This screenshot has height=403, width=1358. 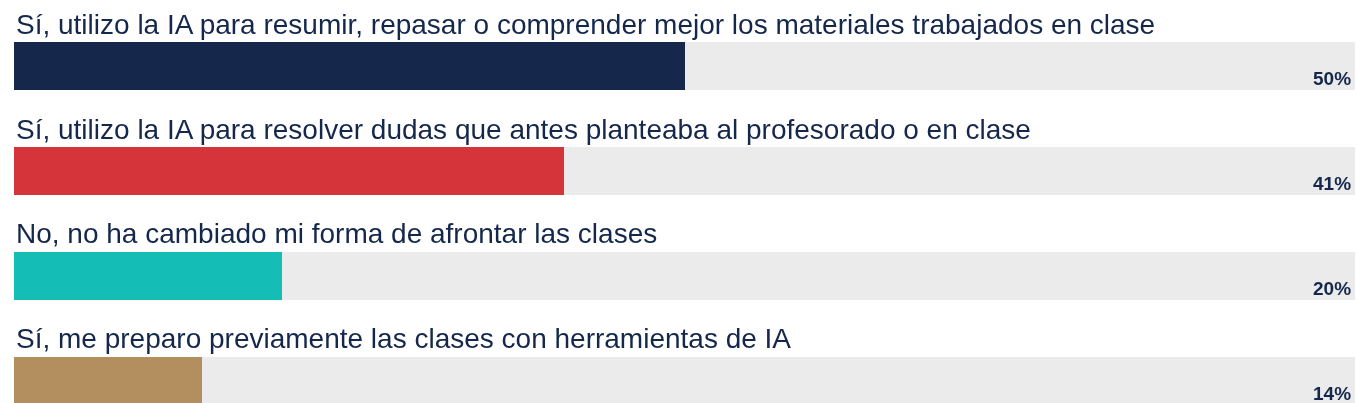 What do you see at coordinates (1332, 78) in the screenshot?
I see `data-label: 50%` at bounding box center [1332, 78].